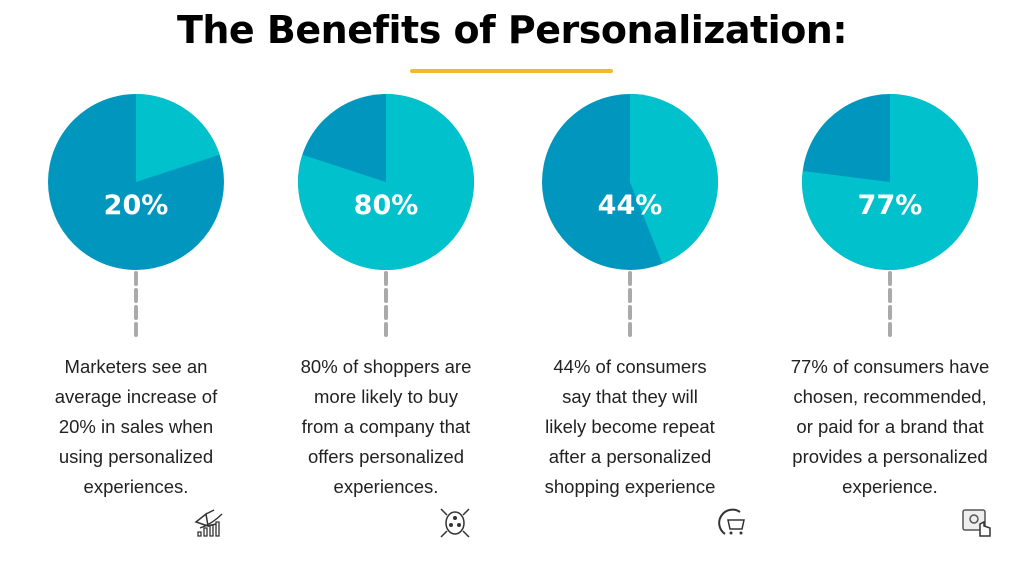 The image size is (1024, 576). I want to click on pie-chart-2: 80%, so click(386, 215).